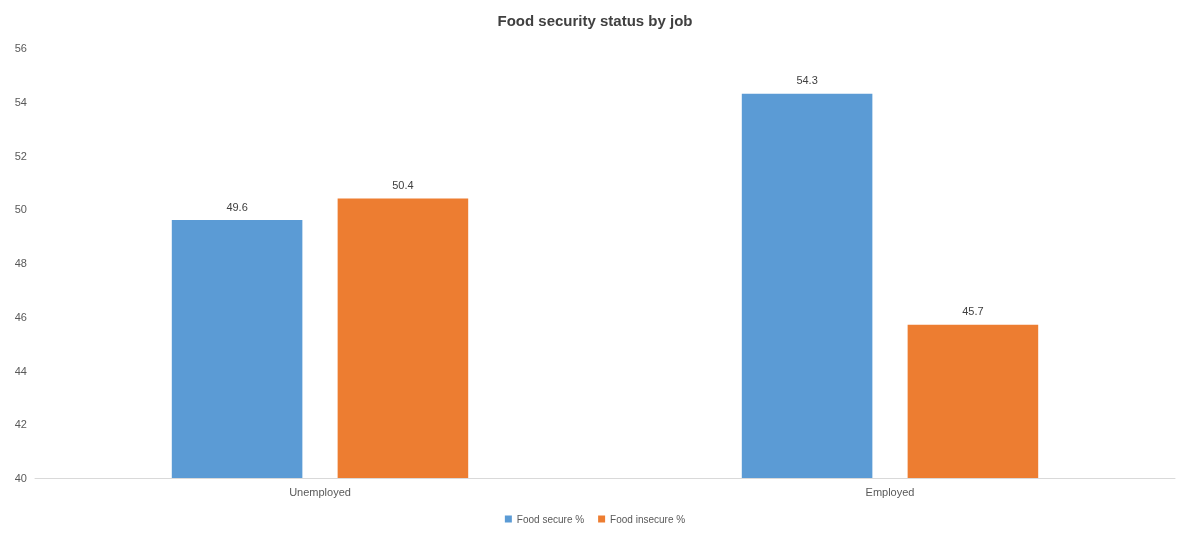  What do you see at coordinates (973, 311) in the screenshot?
I see `data-label: 45.7` at bounding box center [973, 311].